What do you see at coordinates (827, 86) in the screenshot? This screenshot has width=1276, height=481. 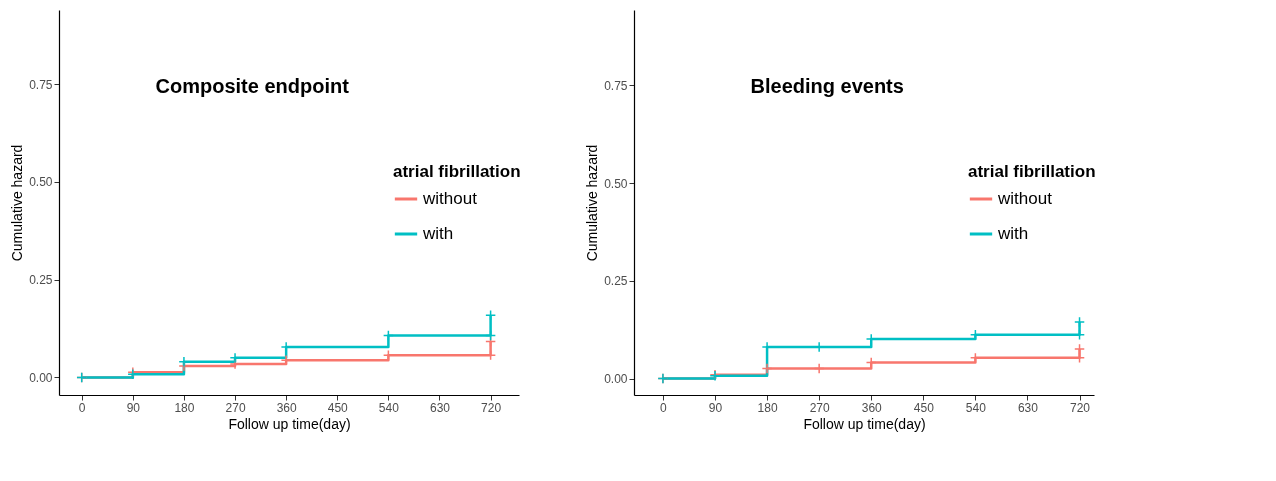 I see `text: Bleeding events` at bounding box center [827, 86].